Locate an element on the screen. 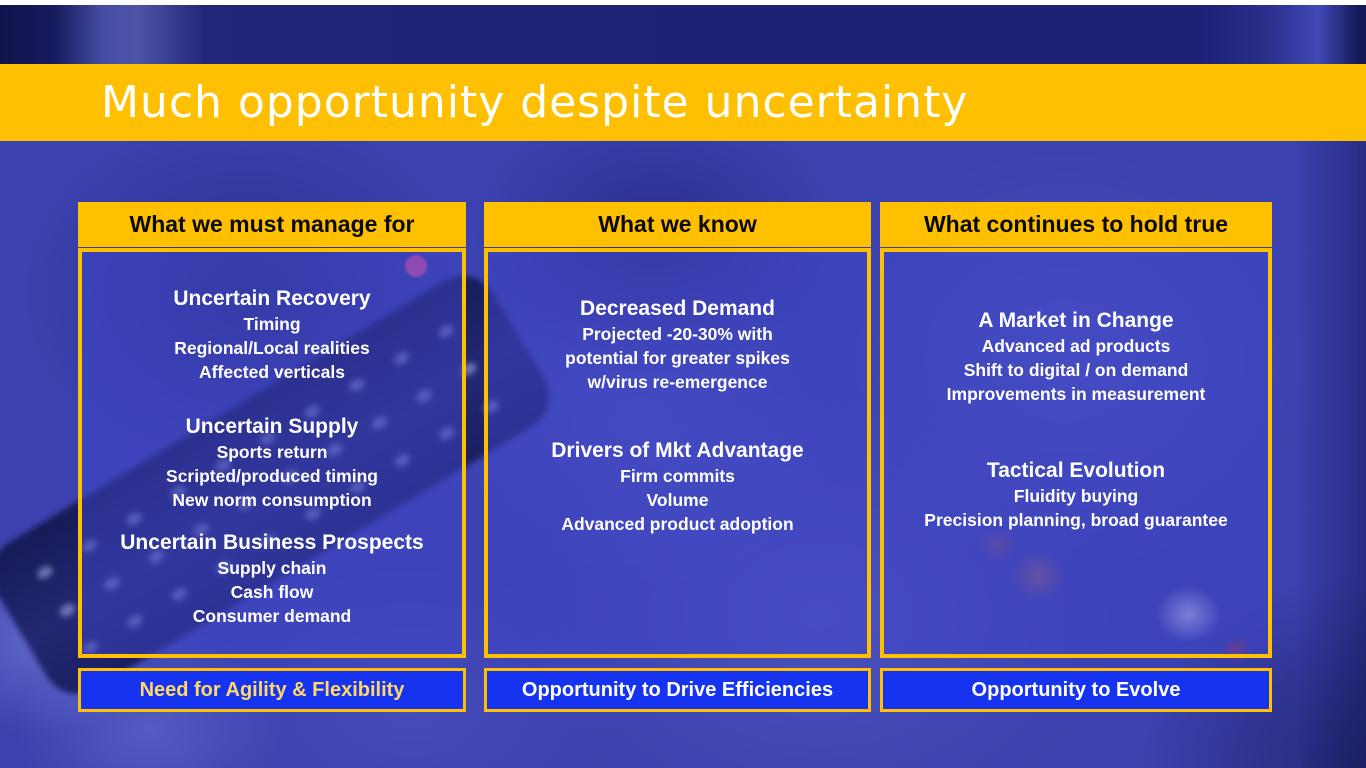 Image resolution: width=1366 pixels, height=768 pixels. column-footer: Opportunity to Drive Efficiencies is located at coordinates (677, 690).